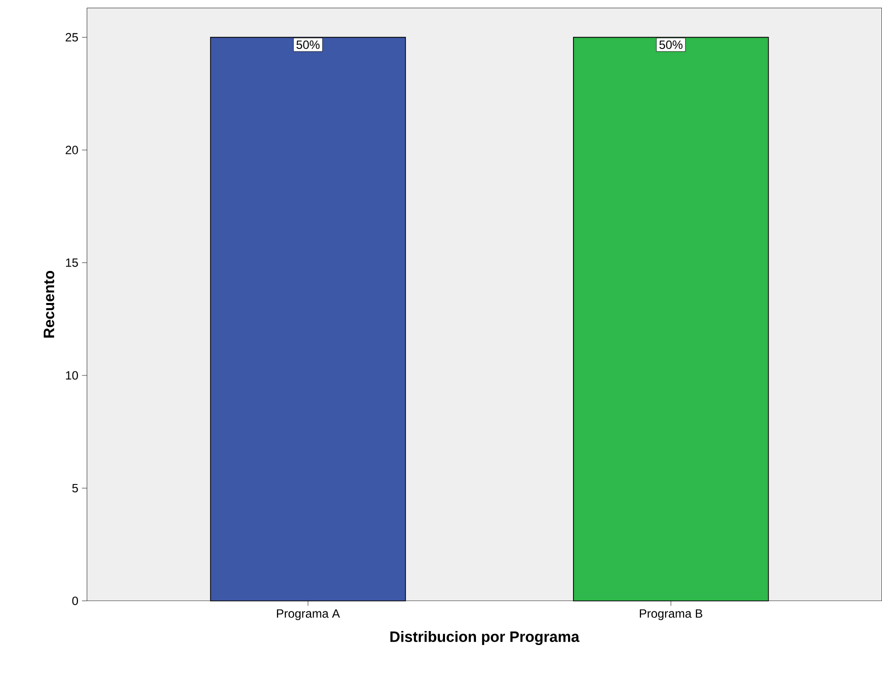 Image resolution: width=882 pixels, height=679 pixels. Describe the element at coordinates (72, 150) in the screenshot. I see `y-tick-label: 20` at that location.